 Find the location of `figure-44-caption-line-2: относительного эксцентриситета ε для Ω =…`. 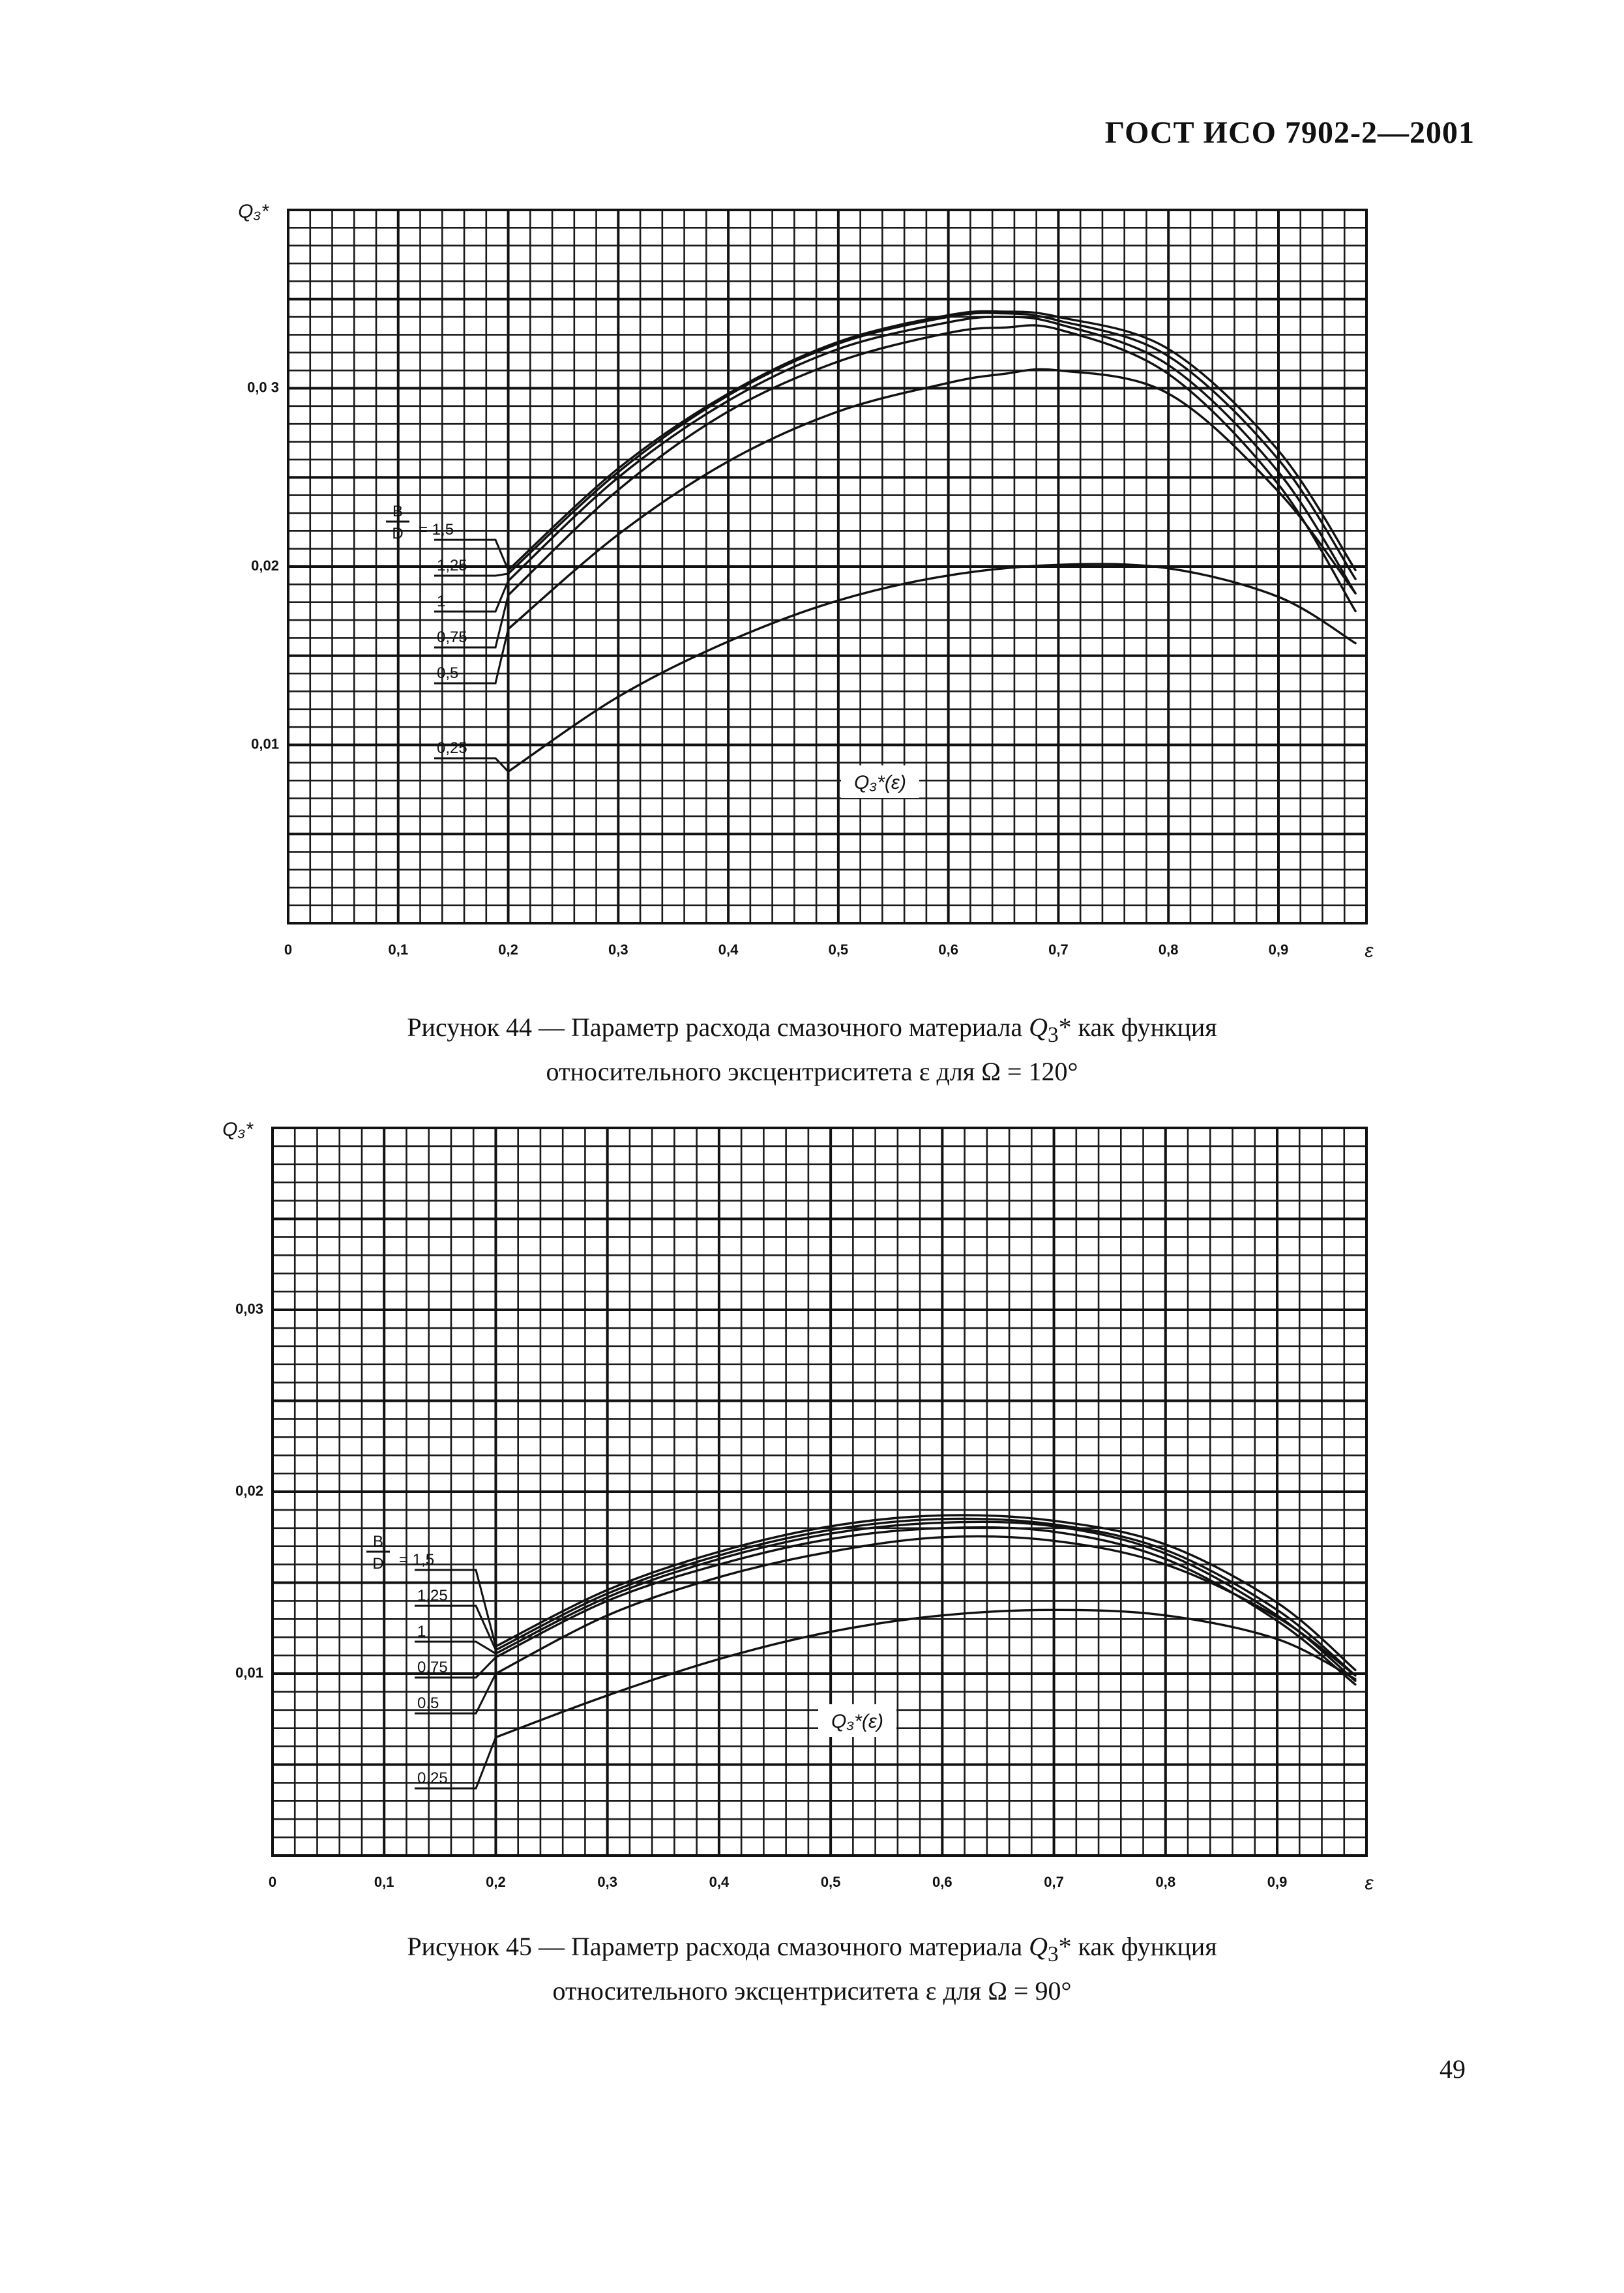

figure-44-caption-line-2: относительного эксцентриситета ε для Ω =… is located at coordinates (812, 1071).